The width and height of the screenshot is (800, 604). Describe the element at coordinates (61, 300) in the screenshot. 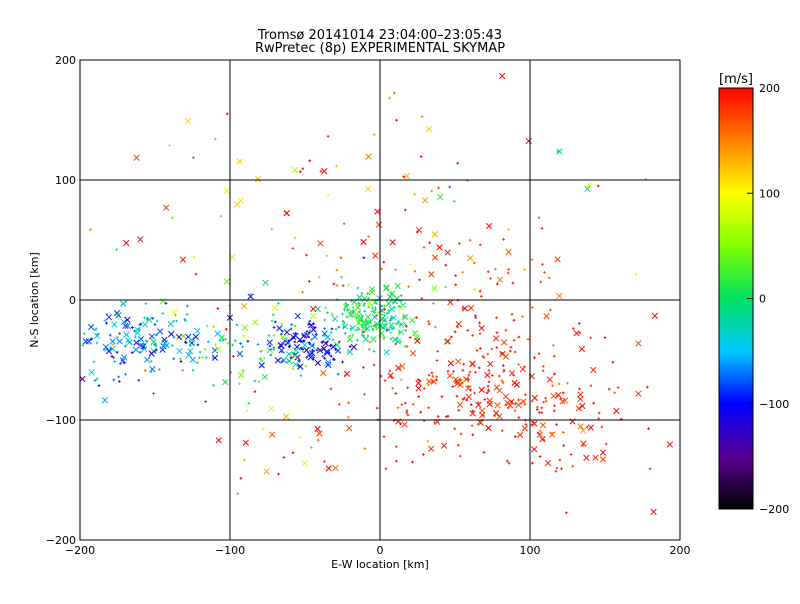

I see `y-tick-labels: −200 −100 0 100 200` at that location.